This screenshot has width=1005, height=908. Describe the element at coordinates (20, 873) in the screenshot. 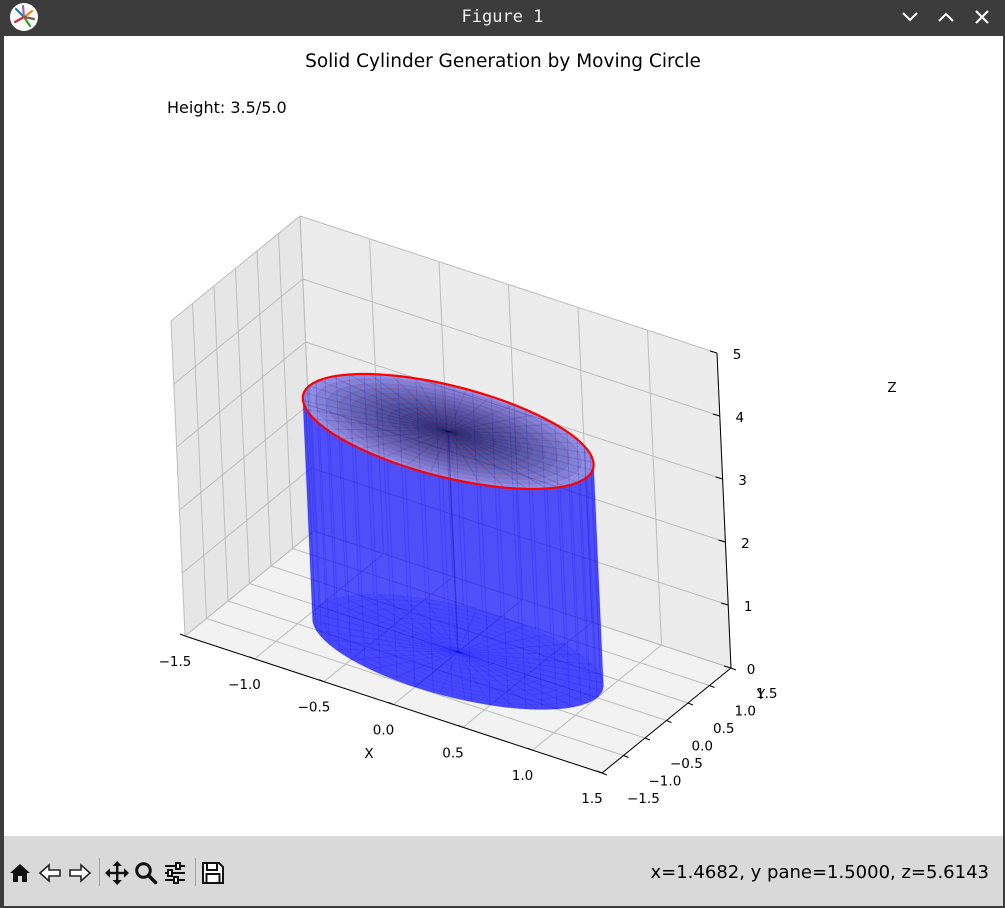

I see `home-icon` at that location.